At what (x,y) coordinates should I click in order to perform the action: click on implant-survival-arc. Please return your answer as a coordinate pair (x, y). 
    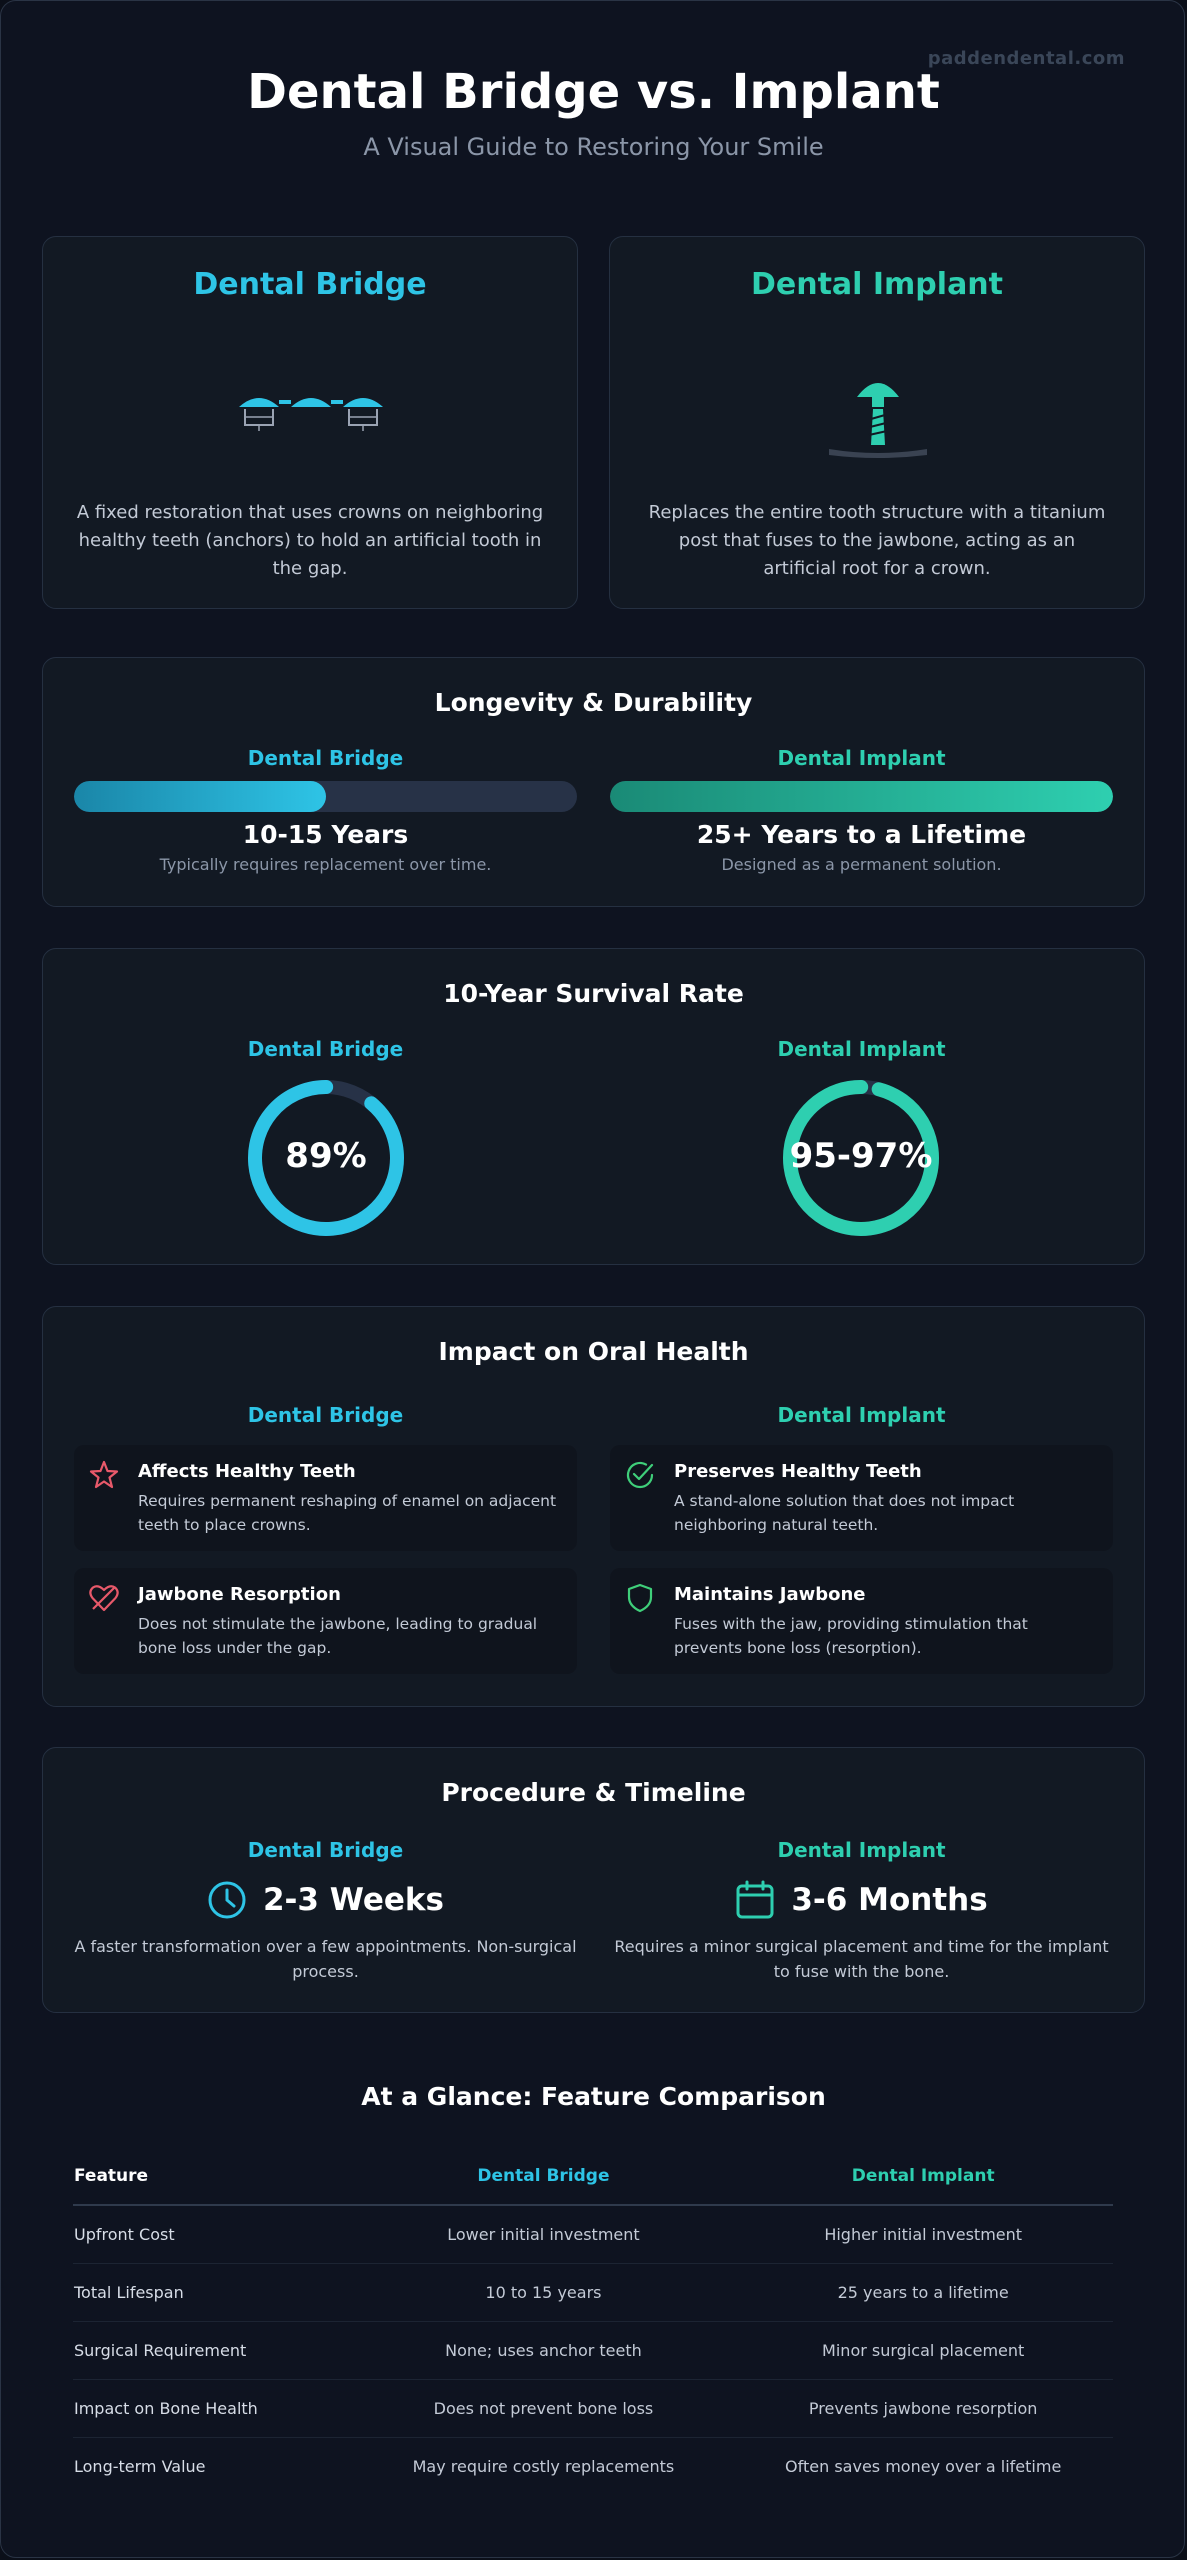
    Looking at the image, I should click on (861, 1158).